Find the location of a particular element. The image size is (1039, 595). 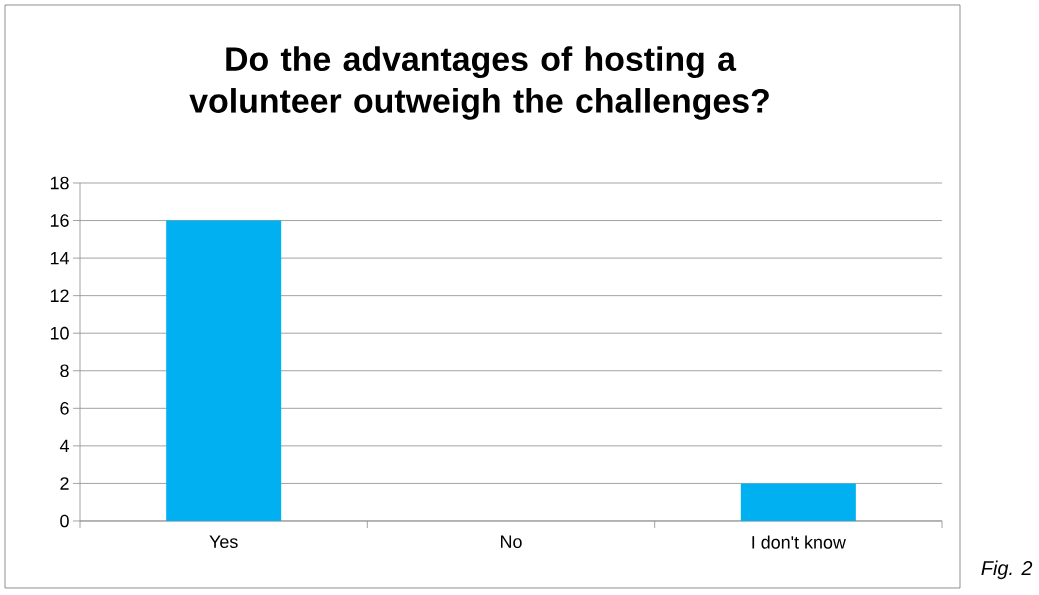

y-tick-label: 6 is located at coordinates (64, 408).